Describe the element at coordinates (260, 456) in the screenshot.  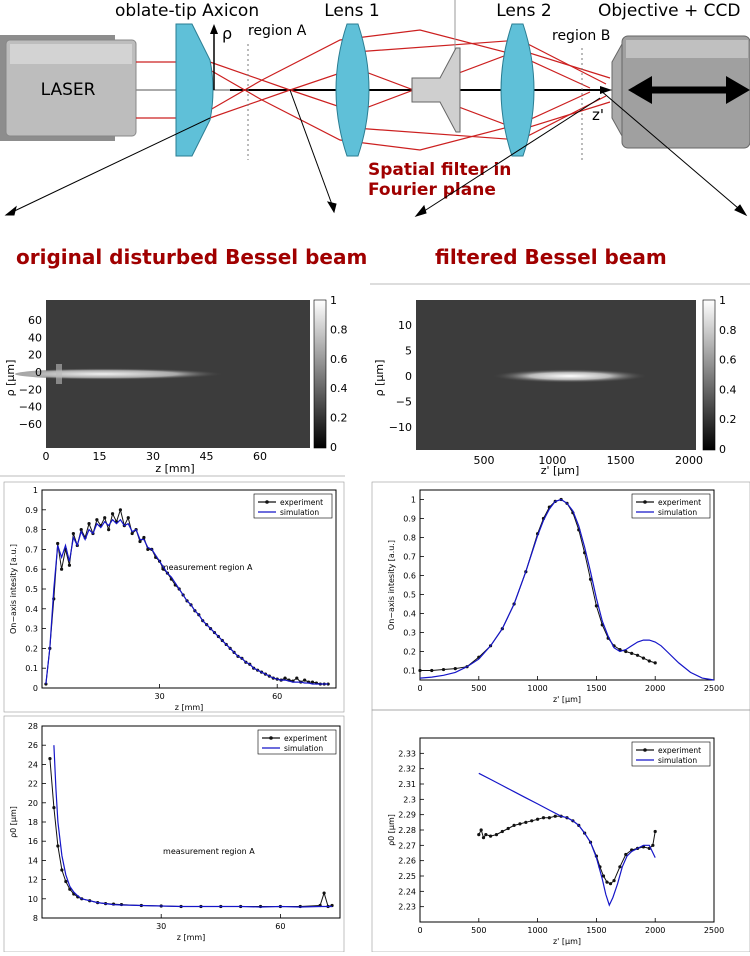
I see `heatmap-left-xtick: 60` at that location.